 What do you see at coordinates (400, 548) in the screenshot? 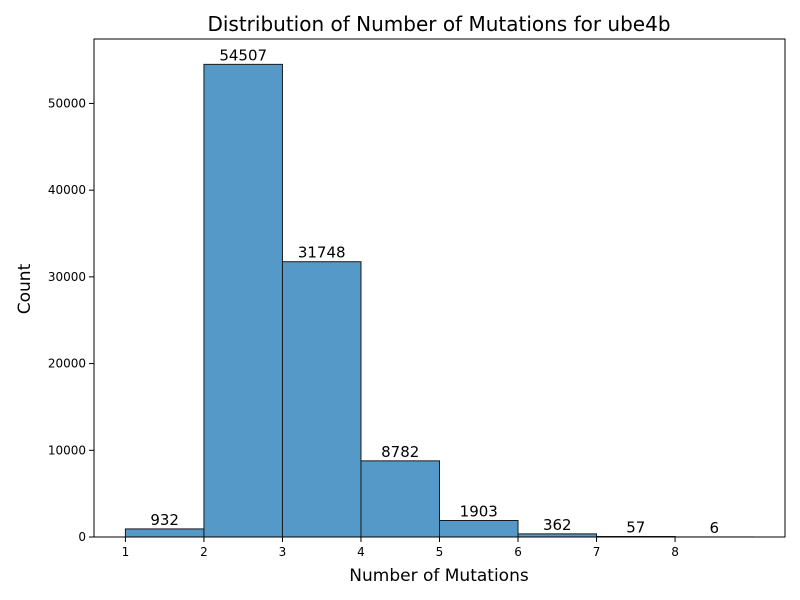
I see `x-axis-ticks: 1 2 3 4 5 6 7 8` at bounding box center [400, 548].